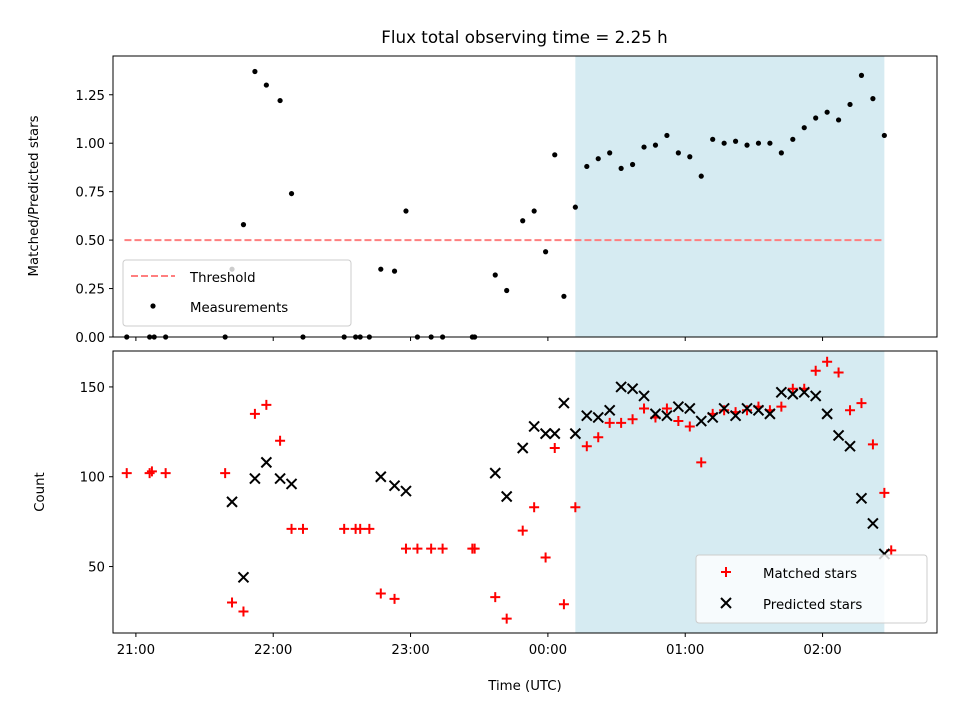  Describe the element at coordinates (239, 308) in the screenshot. I see `legend-measurements-label: Measurements` at that location.